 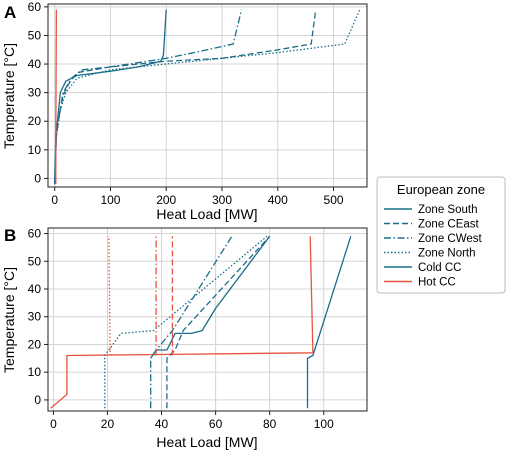 I want to click on panel-a-ytick-label: 40, so click(x=35, y=64).